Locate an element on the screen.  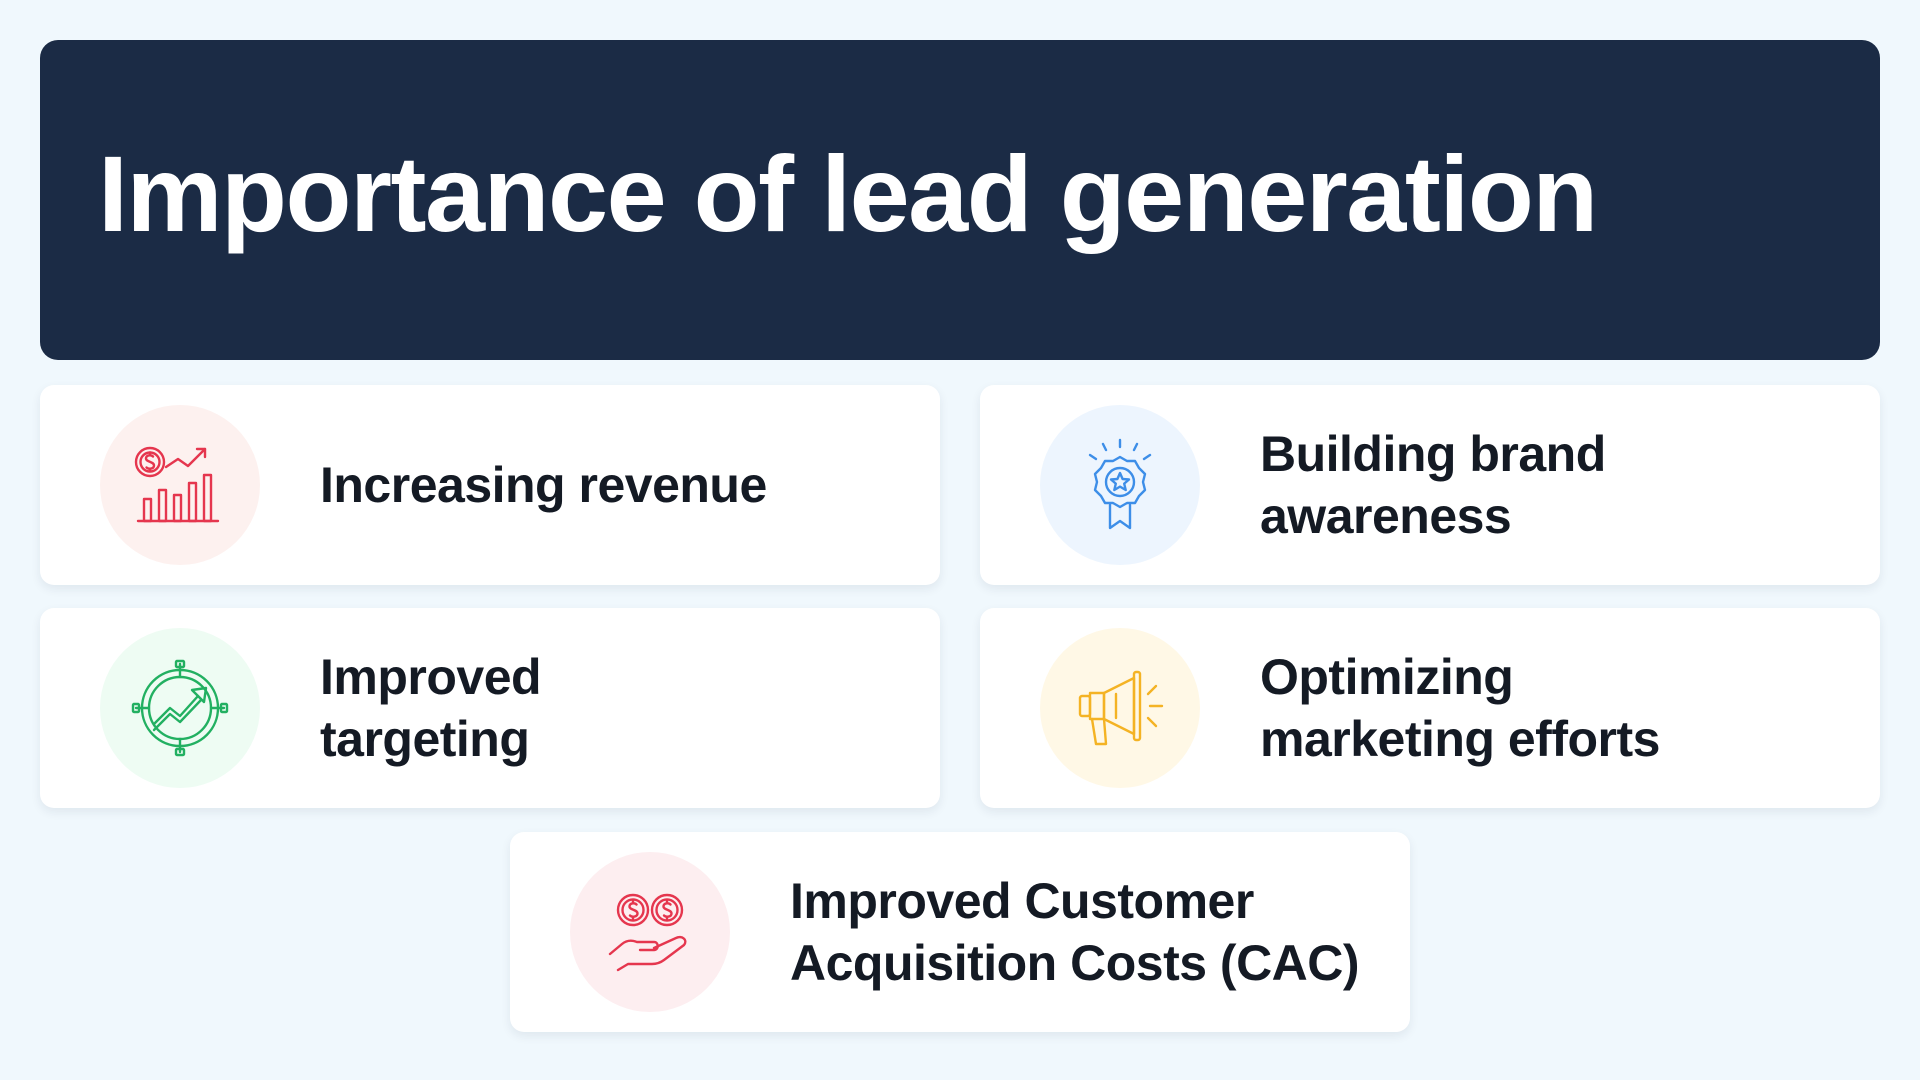
card-improved-targeting: Improved targeting is located at coordinates (490, 708).